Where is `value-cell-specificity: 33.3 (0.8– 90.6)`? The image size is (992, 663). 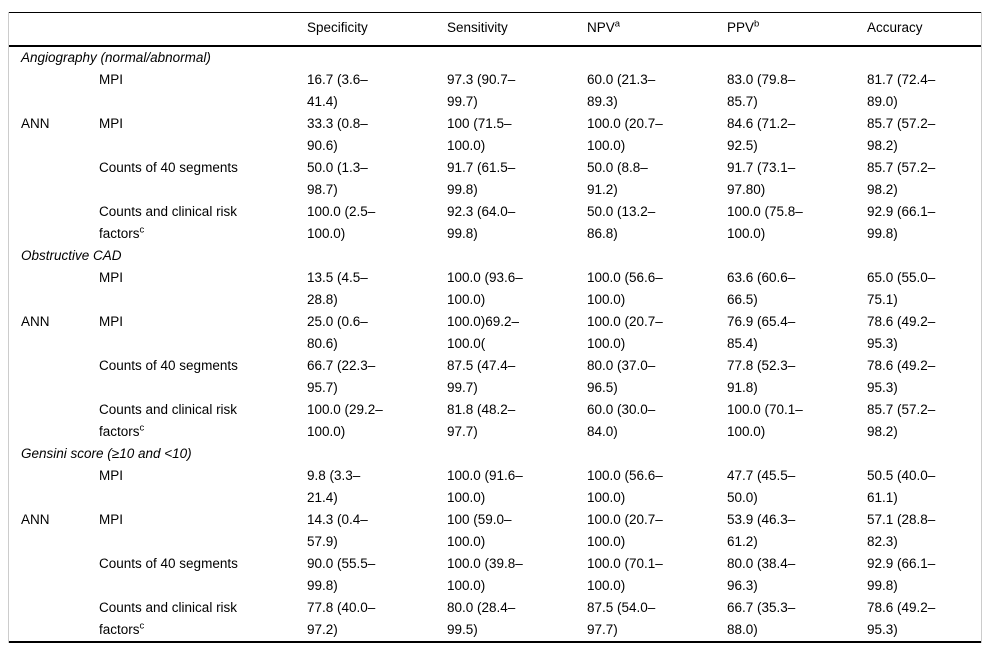 value-cell-specificity: 33.3 (0.8– 90.6) is located at coordinates (337, 134).